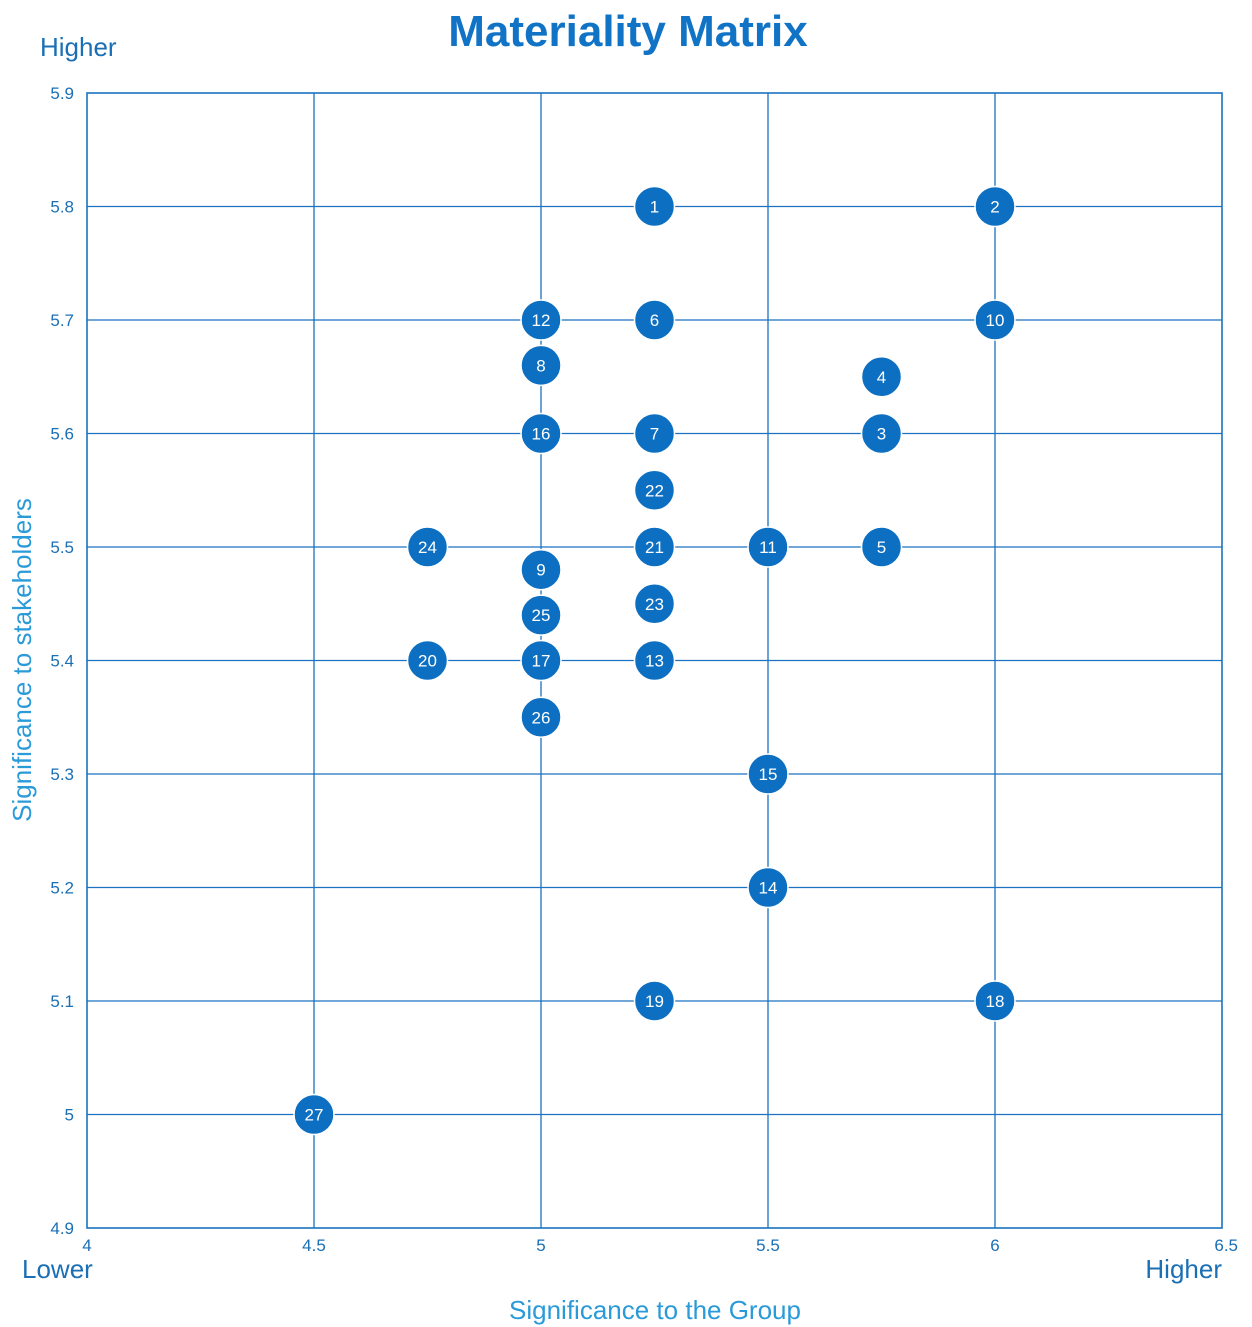 This screenshot has height=1327, width=1252. I want to click on point-label: 26, so click(541, 717).